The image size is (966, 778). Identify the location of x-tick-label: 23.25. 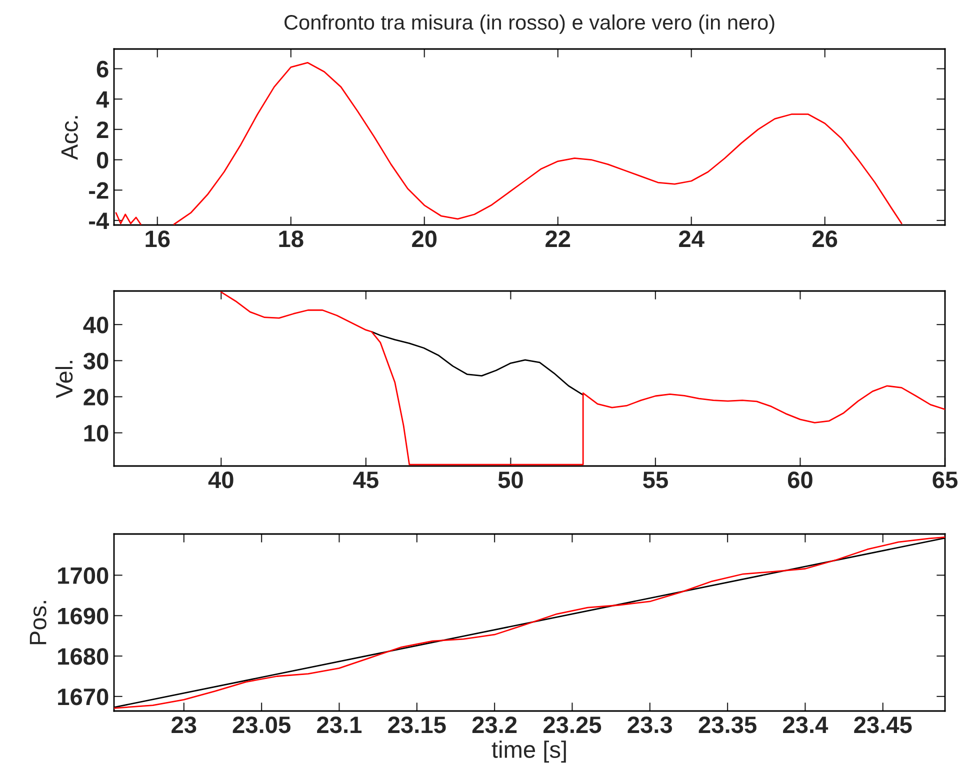
(572, 725).